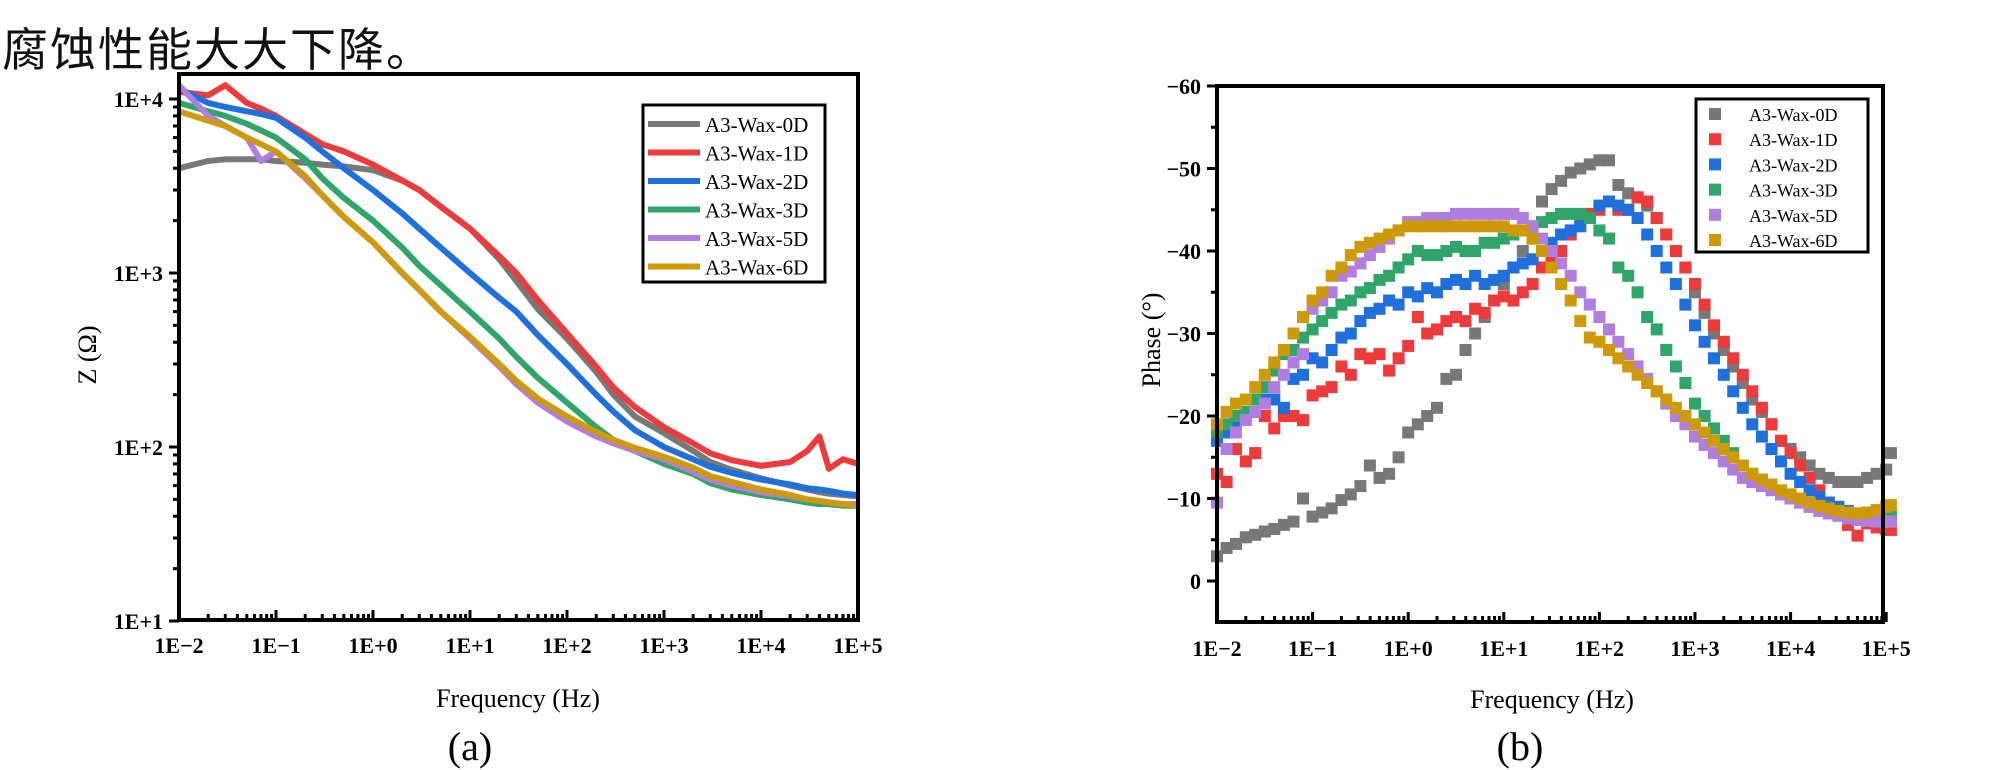 The image size is (2000, 770). What do you see at coordinates (1183, 251) in the screenshot?
I see `y-tick-label: −40` at bounding box center [1183, 251].